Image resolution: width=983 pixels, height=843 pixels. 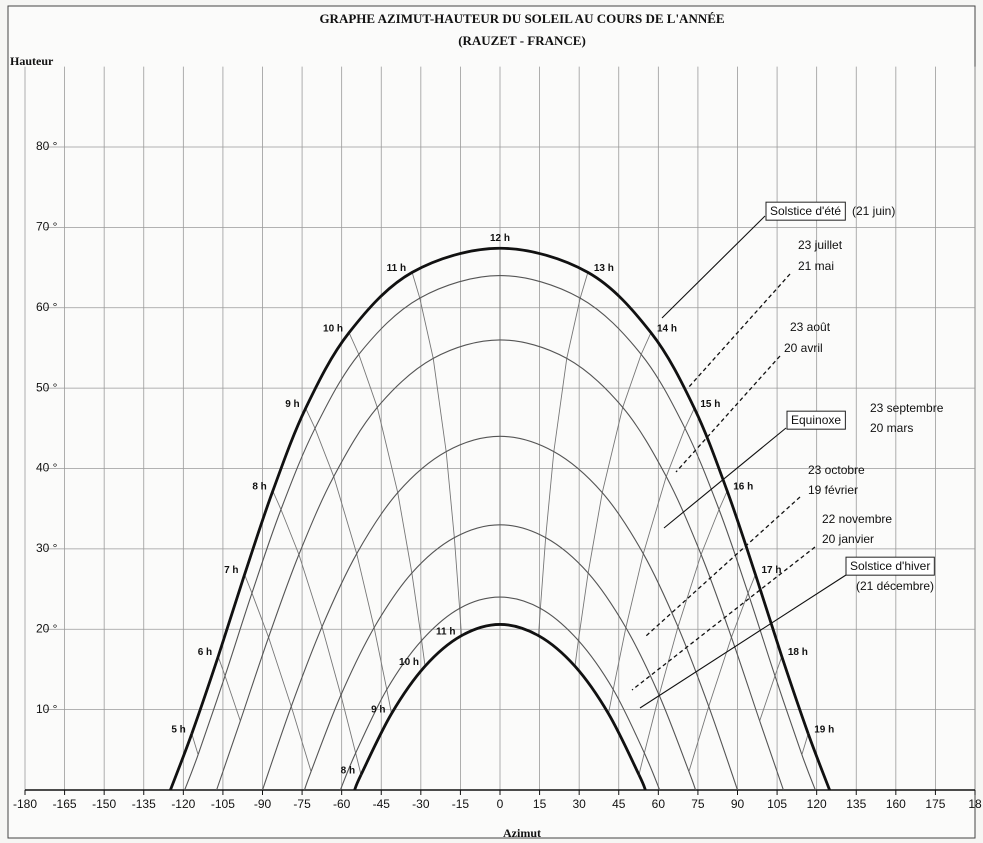 I want to click on x-tick-label: 160, so click(x=896, y=804).